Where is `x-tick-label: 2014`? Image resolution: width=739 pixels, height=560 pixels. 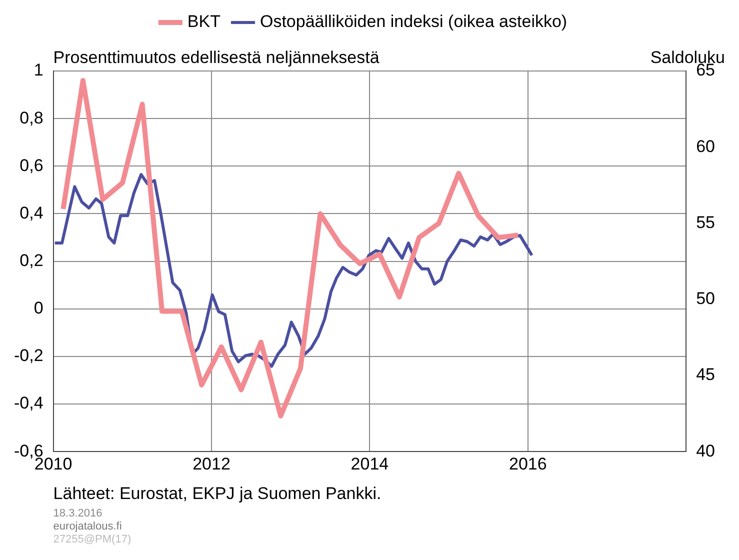
x-tick-label: 2014 is located at coordinates (369, 464).